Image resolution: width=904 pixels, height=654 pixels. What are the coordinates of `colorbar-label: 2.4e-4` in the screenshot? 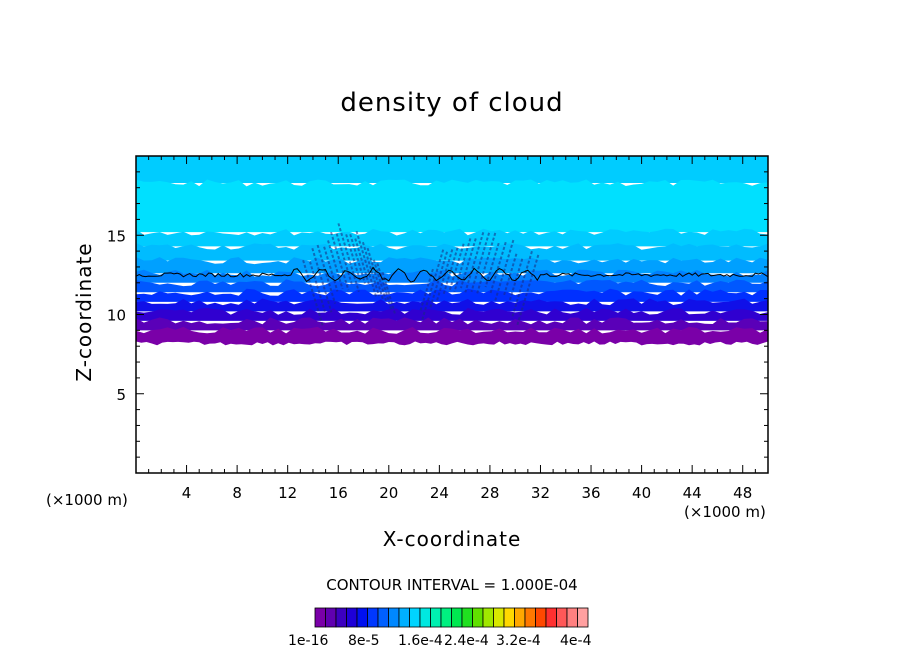 It's located at (466, 641).